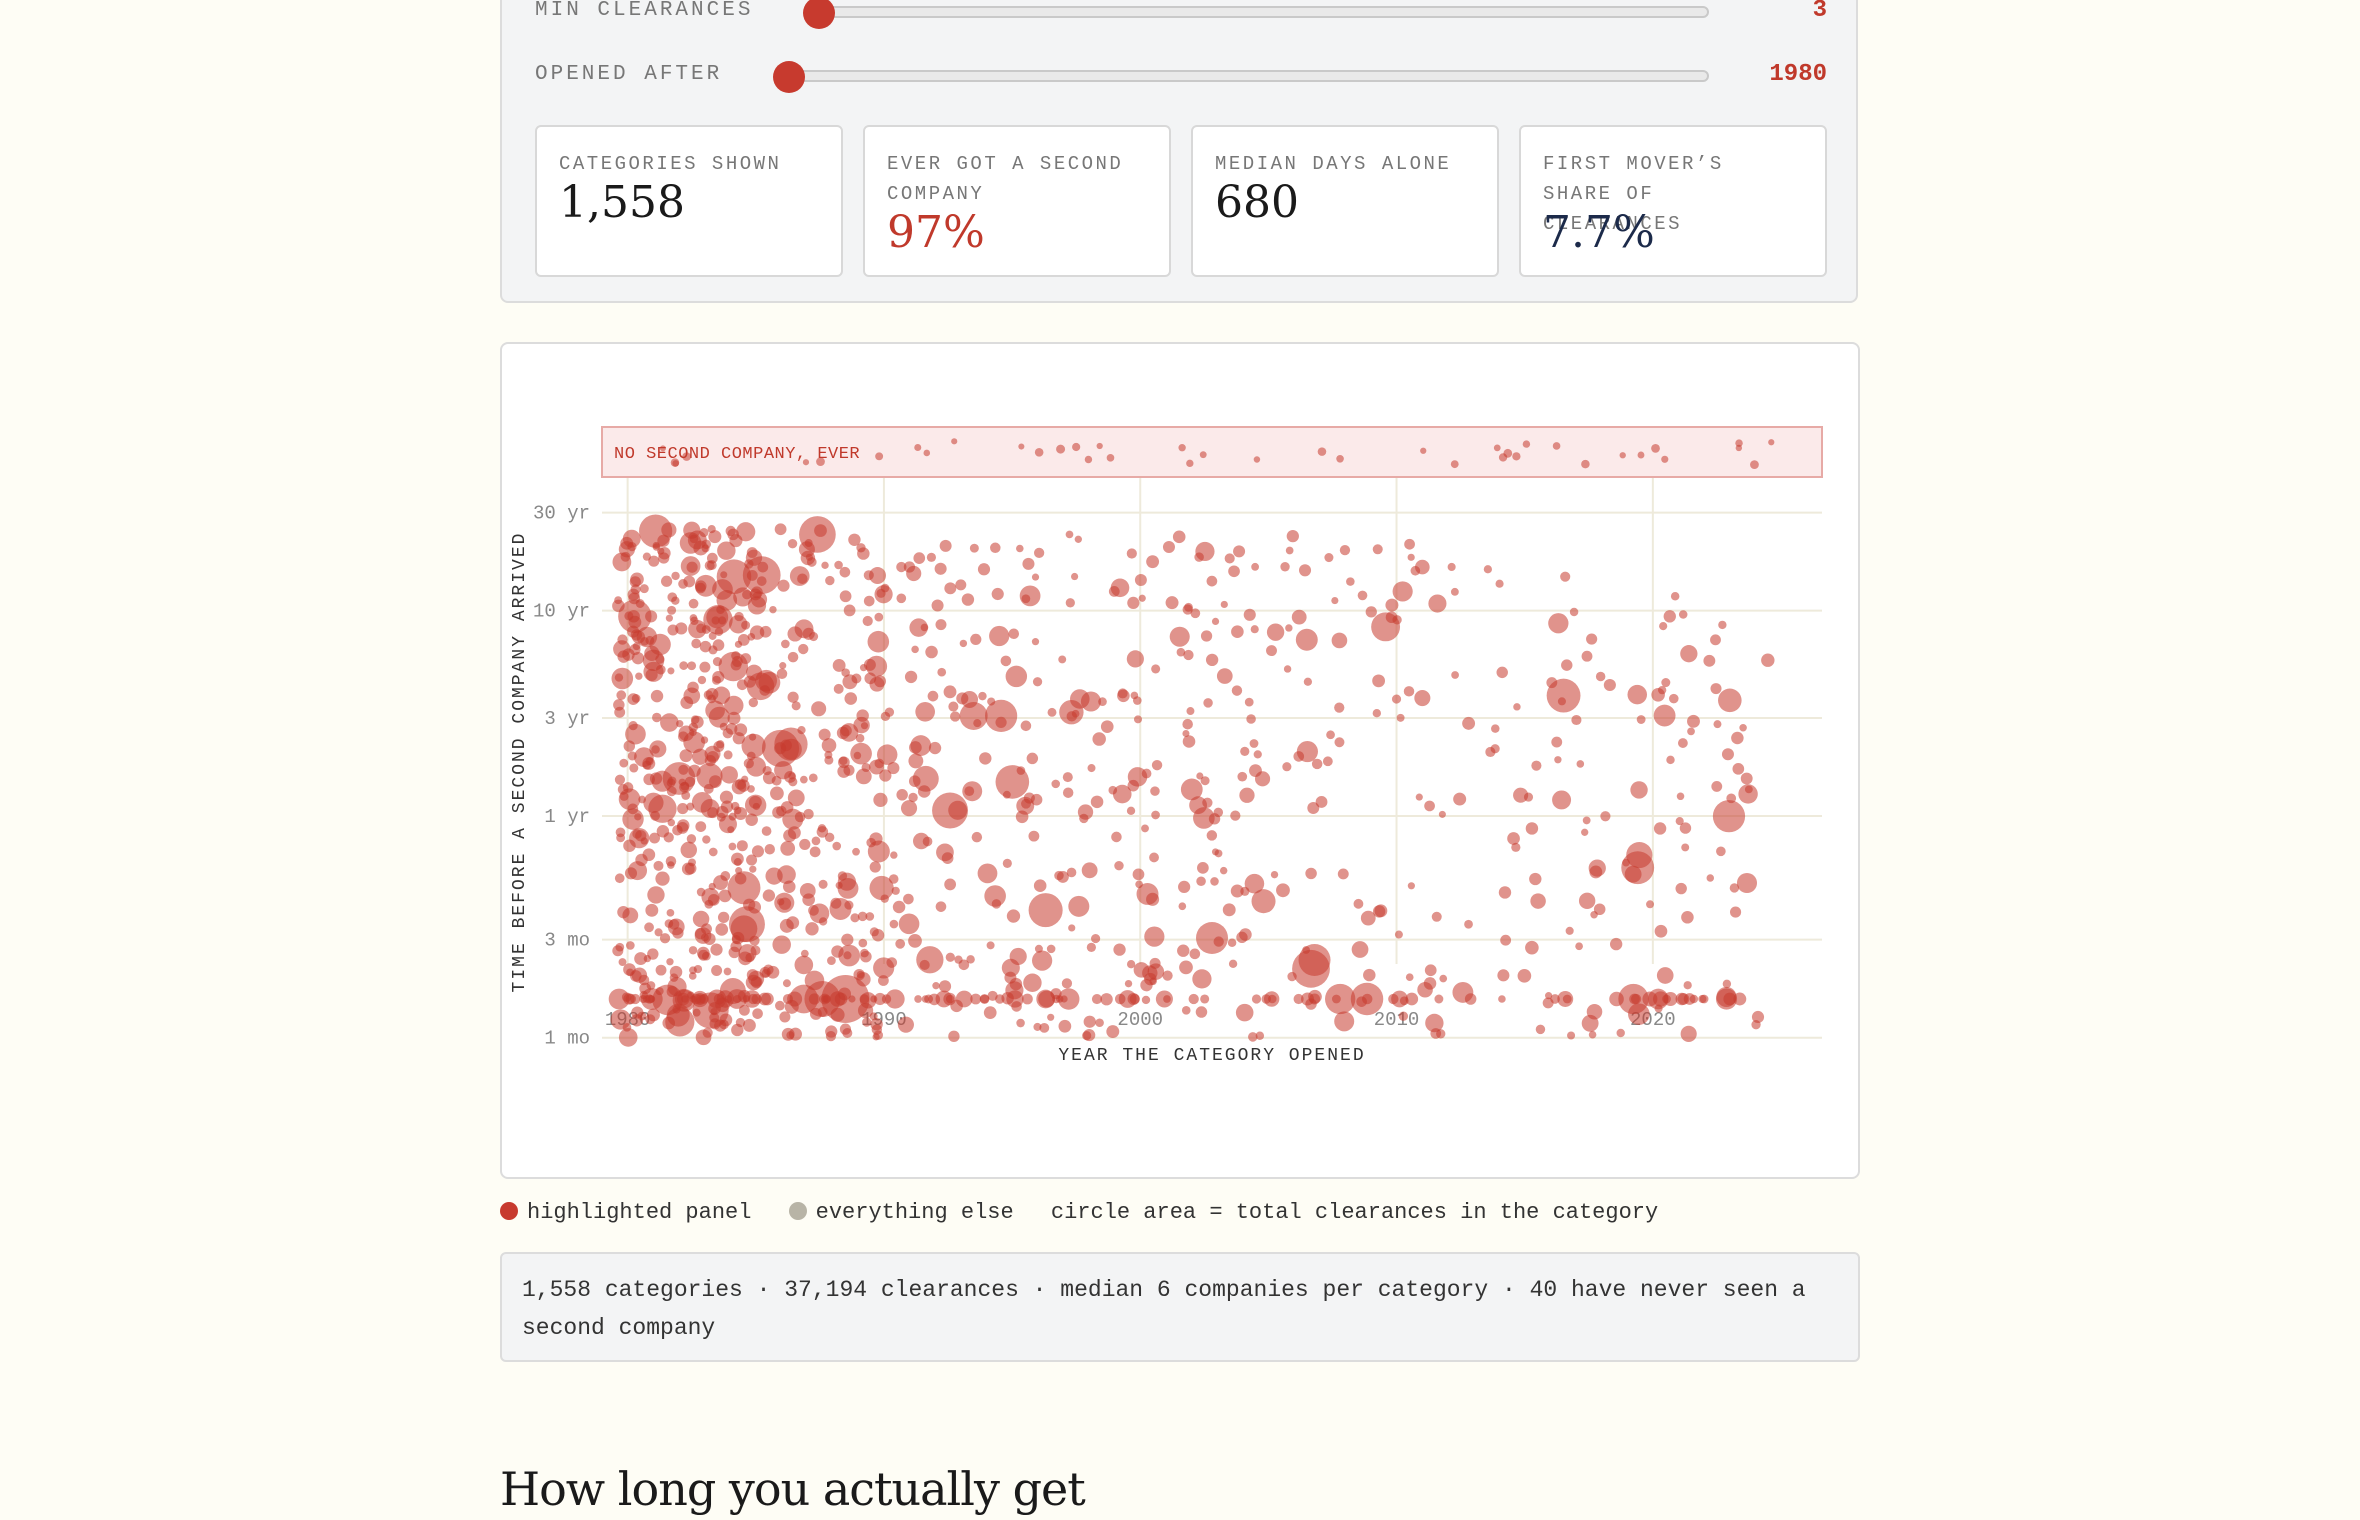 Image resolution: width=2360 pixels, height=1520 pixels. I want to click on opened-after-thumb, so click(789, 77).